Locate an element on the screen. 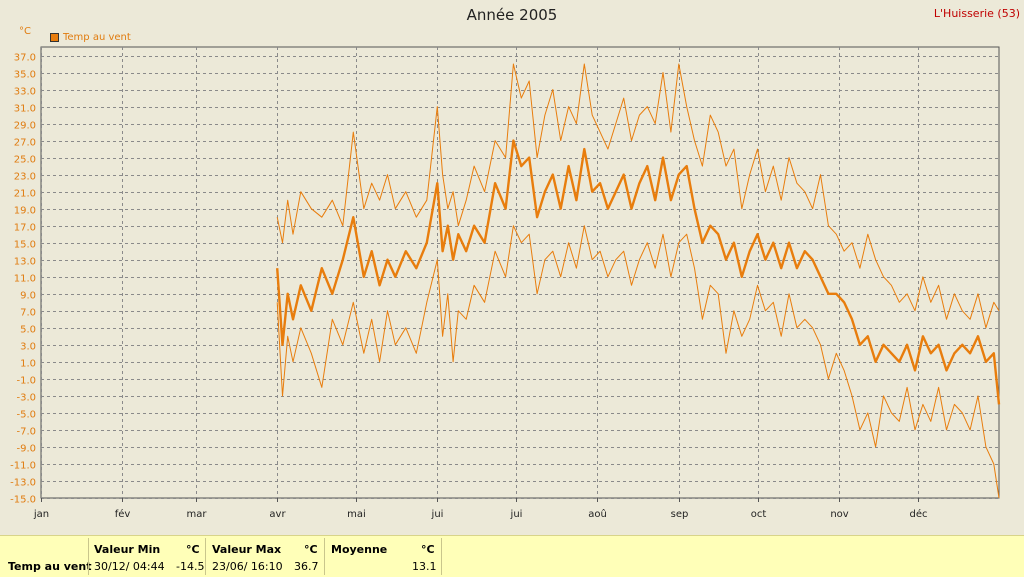 The image size is (1024, 577). stats-min-datetime: 30/12/ 04:44 is located at coordinates (129, 566).